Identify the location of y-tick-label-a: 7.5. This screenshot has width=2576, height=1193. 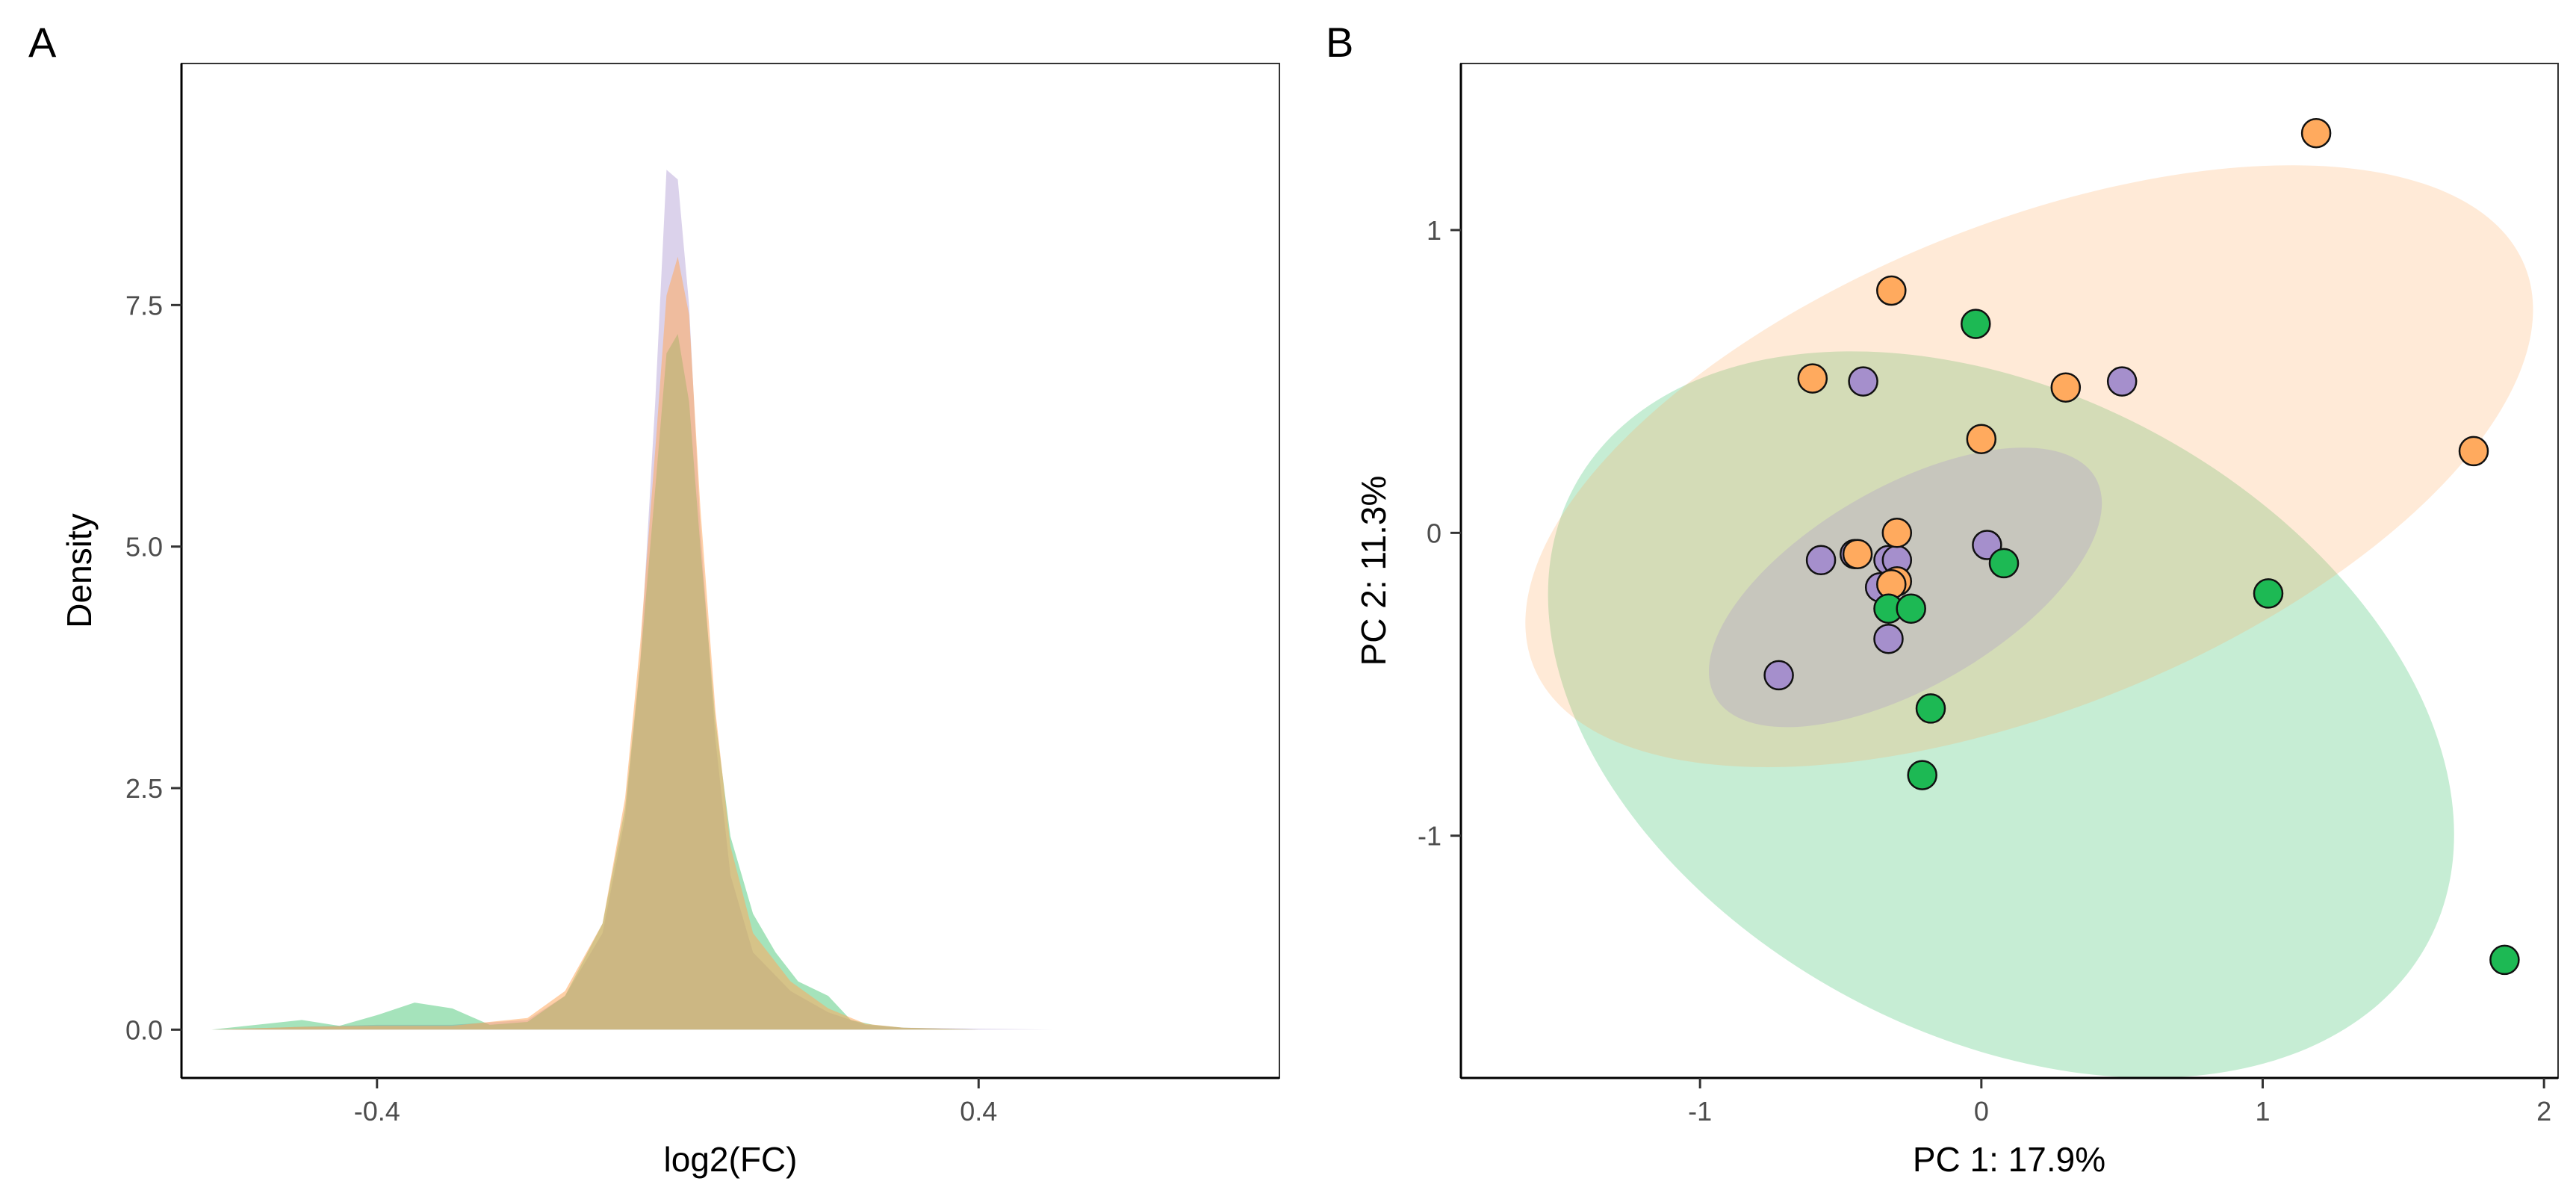
(144, 305).